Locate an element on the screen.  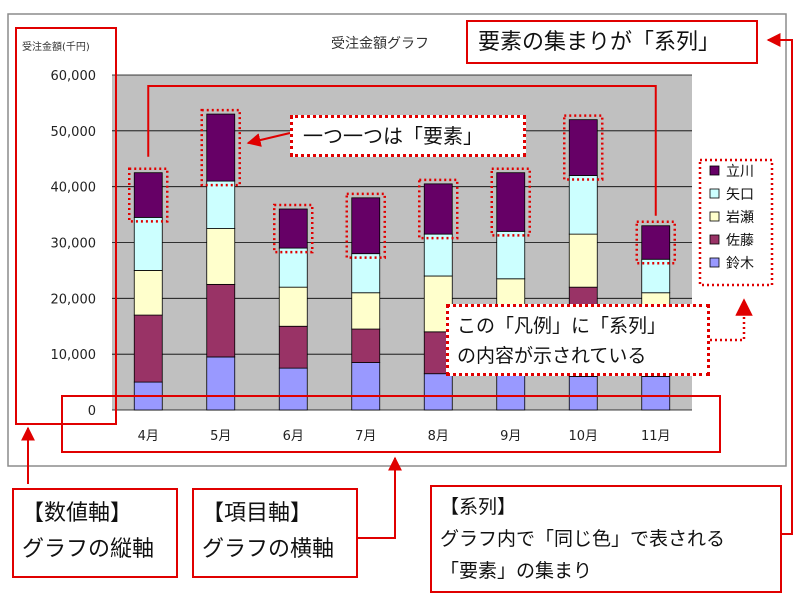
y-axis-ticks: 0 10,000 20,000 30,000 40,000 50,000 60,000 is located at coordinates (74, 244).